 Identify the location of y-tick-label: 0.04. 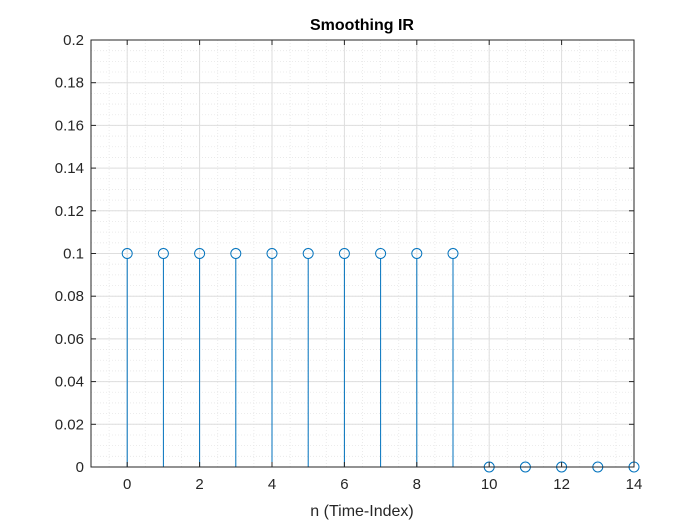
(69, 382).